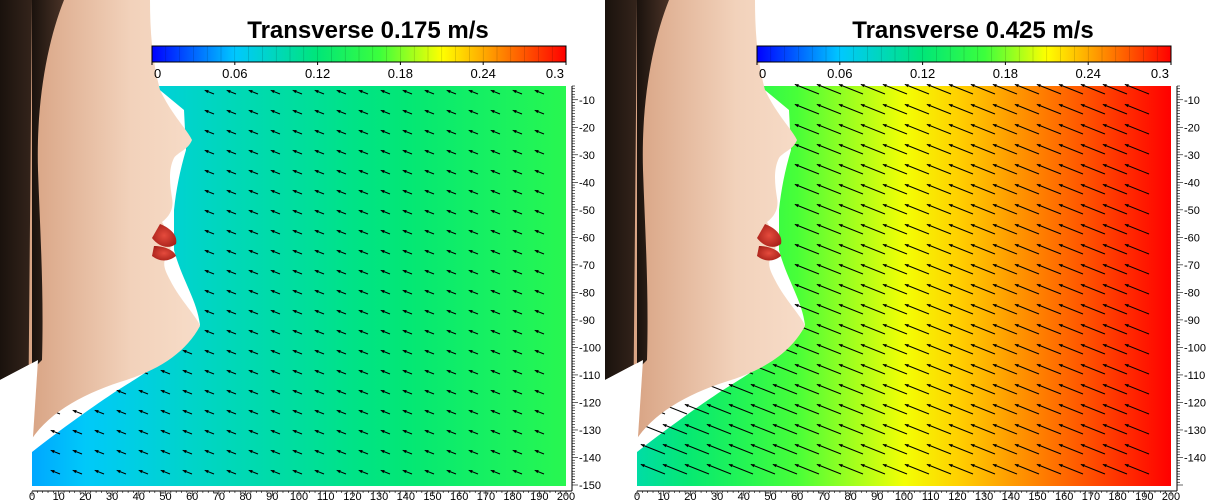 The image size is (1210, 504). I want to click on x-tick-label: 50, so click(770, 497).